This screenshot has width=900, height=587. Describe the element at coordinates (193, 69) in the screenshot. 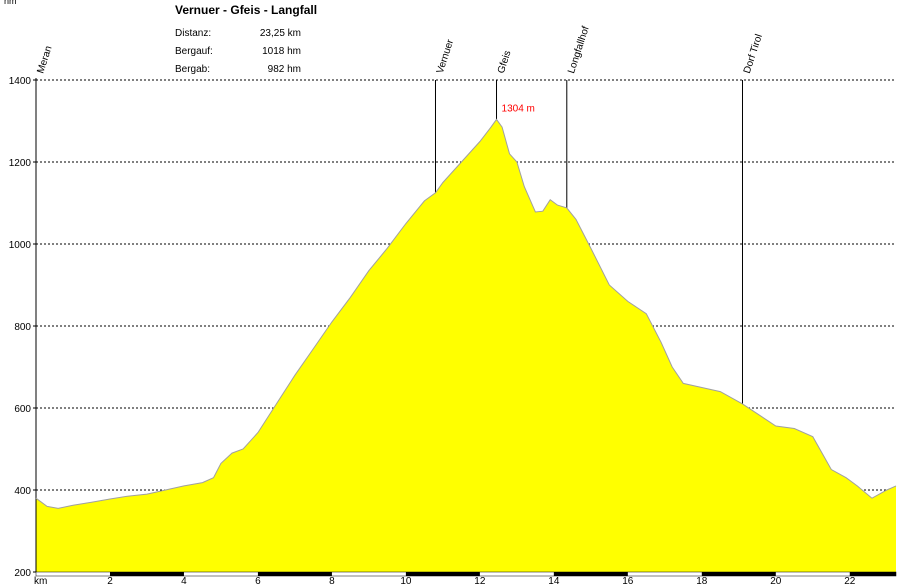

I see `stat-descent-label: Bergab:` at that location.